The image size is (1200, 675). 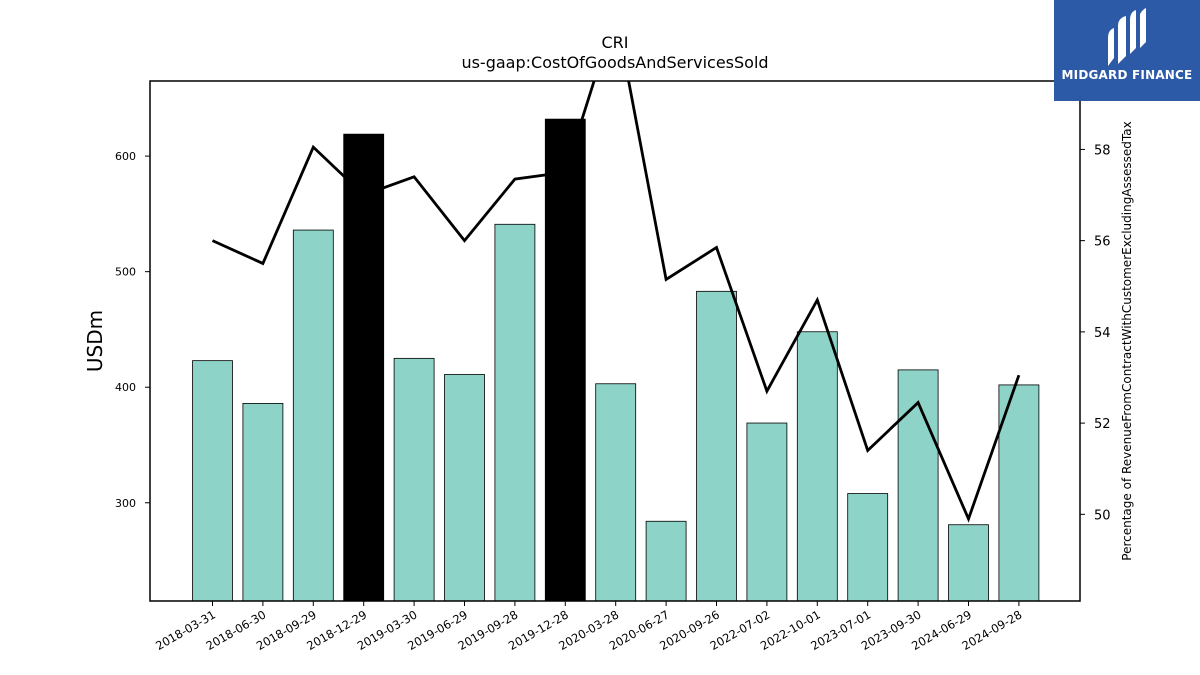 I want to click on y2-tick-label: 56, so click(x=1102, y=242).